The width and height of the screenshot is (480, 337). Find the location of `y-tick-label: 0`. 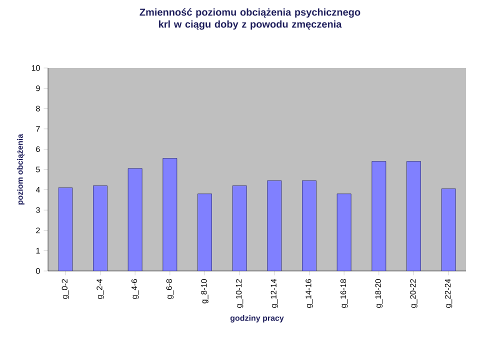

y-tick-label: 0 is located at coordinates (38, 271).